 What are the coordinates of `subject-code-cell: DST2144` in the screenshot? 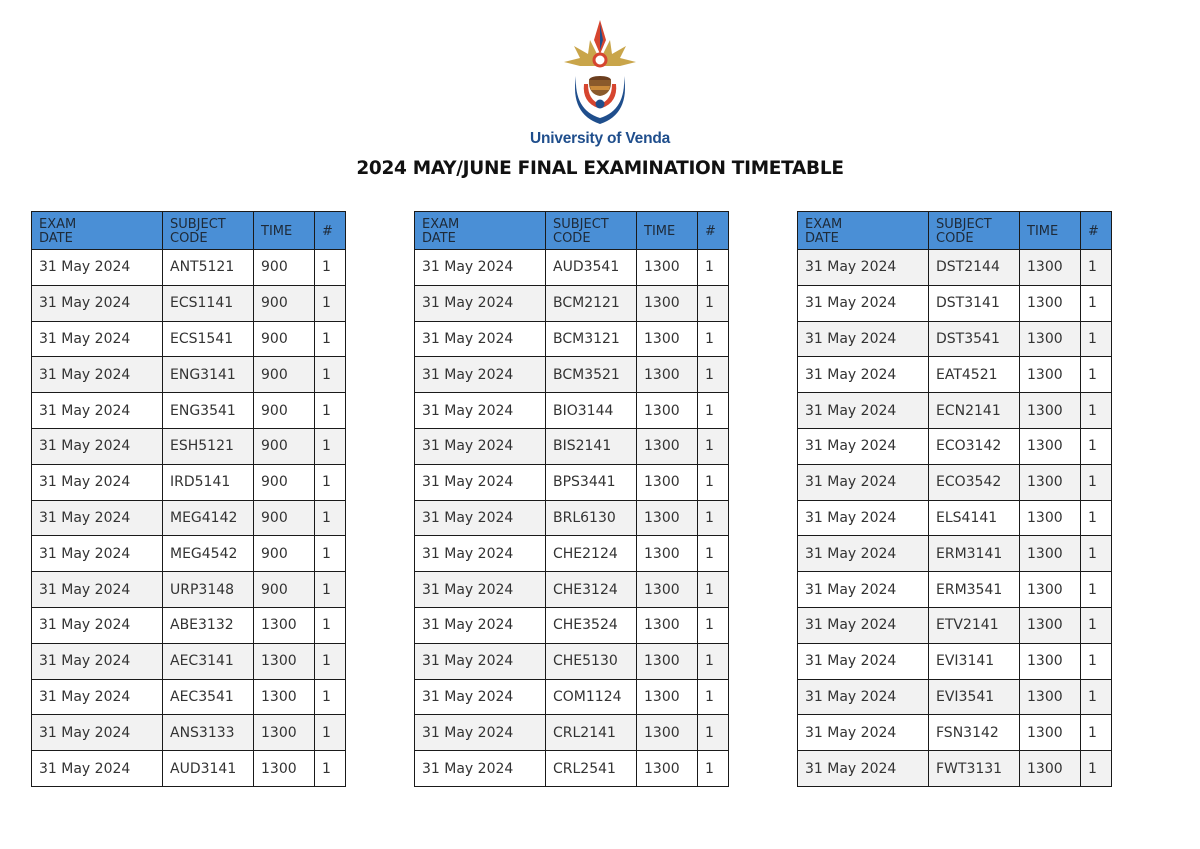 It's located at (974, 267).